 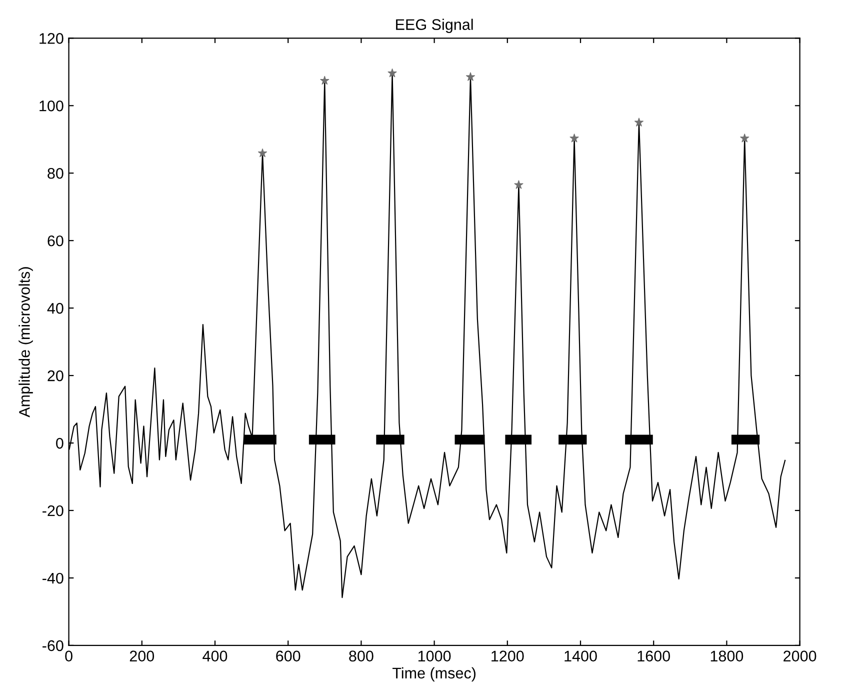 What do you see at coordinates (56, 376) in the screenshot?
I see `y-tick-label: 20` at bounding box center [56, 376].